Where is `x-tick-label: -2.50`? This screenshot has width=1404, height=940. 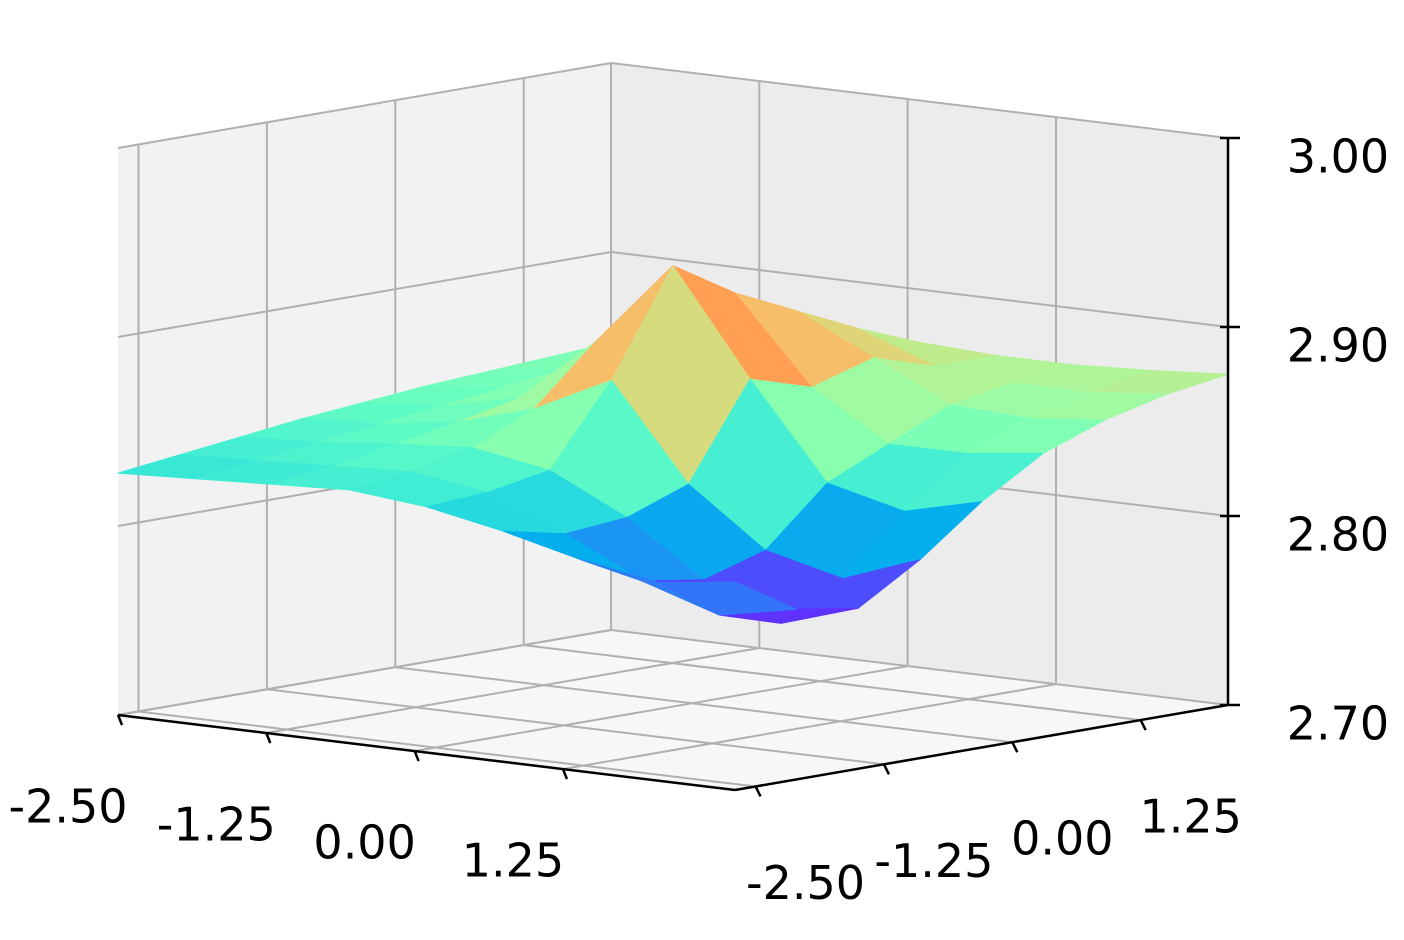
x-tick-label: -2.50 is located at coordinates (67, 807).